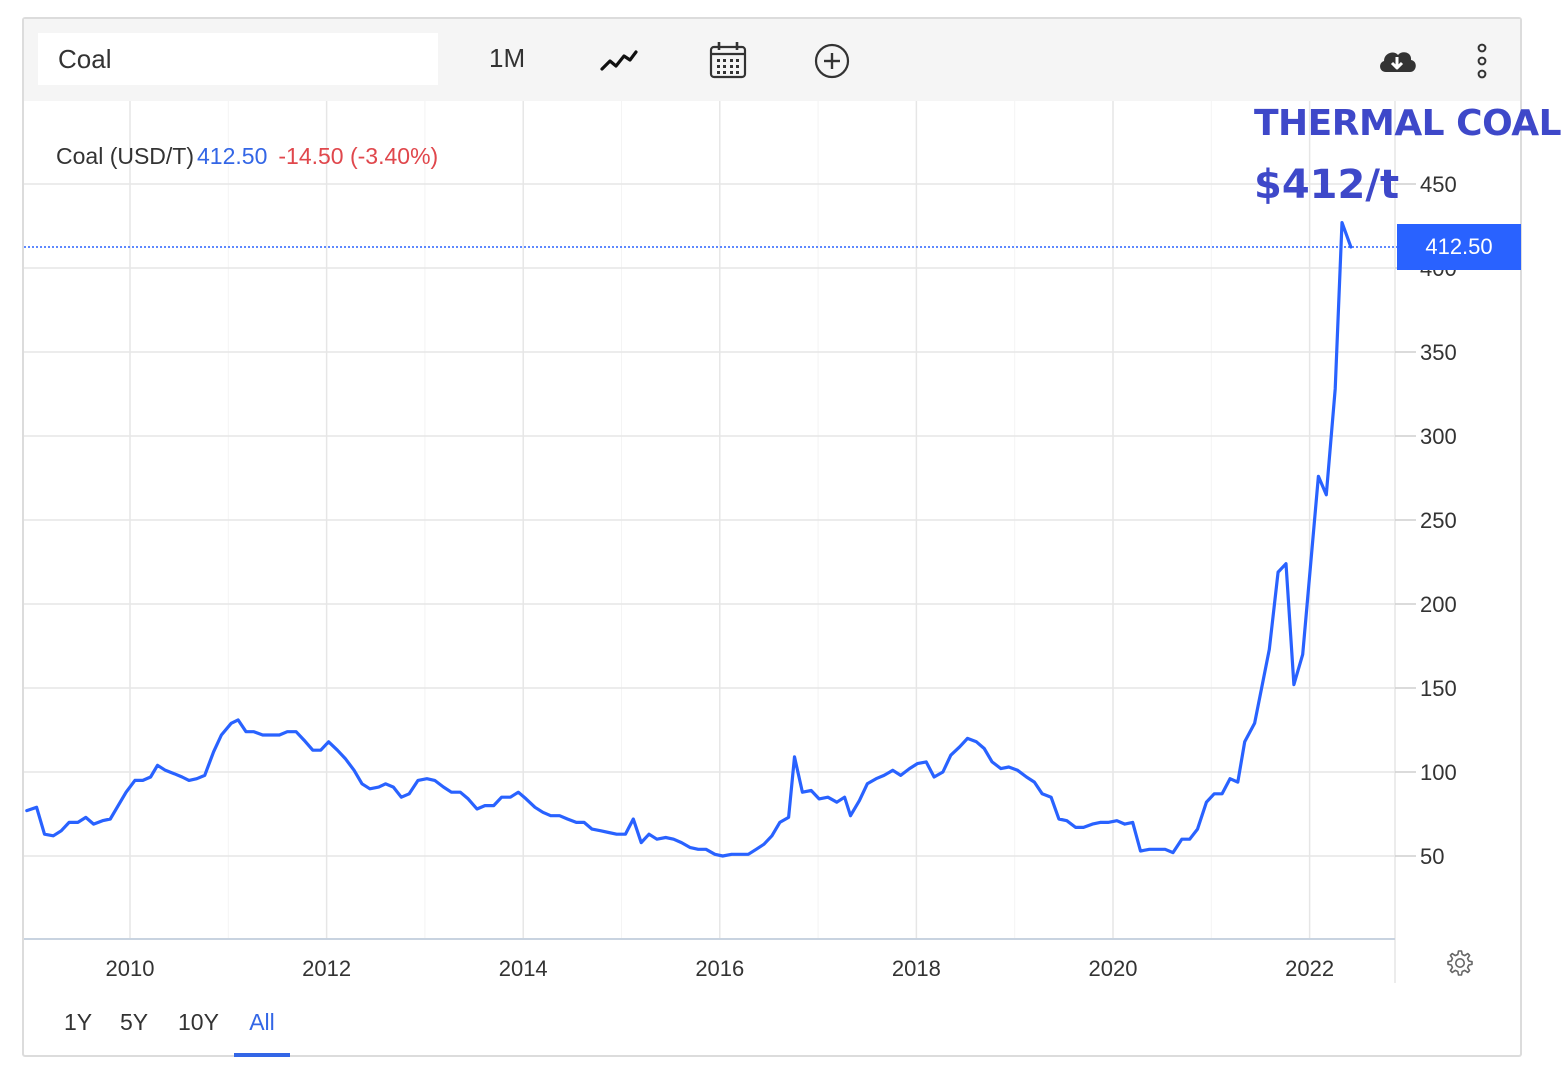 This screenshot has width=1566, height=1076. Describe the element at coordinates (1459, 247) in the screenshot. I see `last-price-tag: 412.50` at that location.